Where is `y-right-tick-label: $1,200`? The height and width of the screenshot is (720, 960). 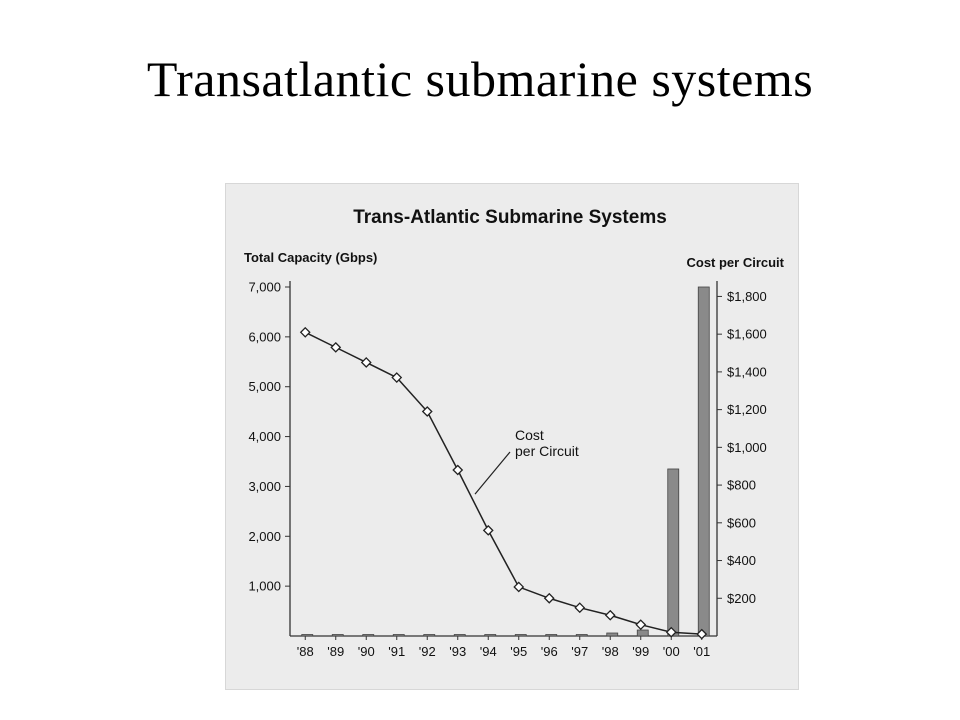
y-right-tick-label: $1,200 is located at coordinates (747, 409).